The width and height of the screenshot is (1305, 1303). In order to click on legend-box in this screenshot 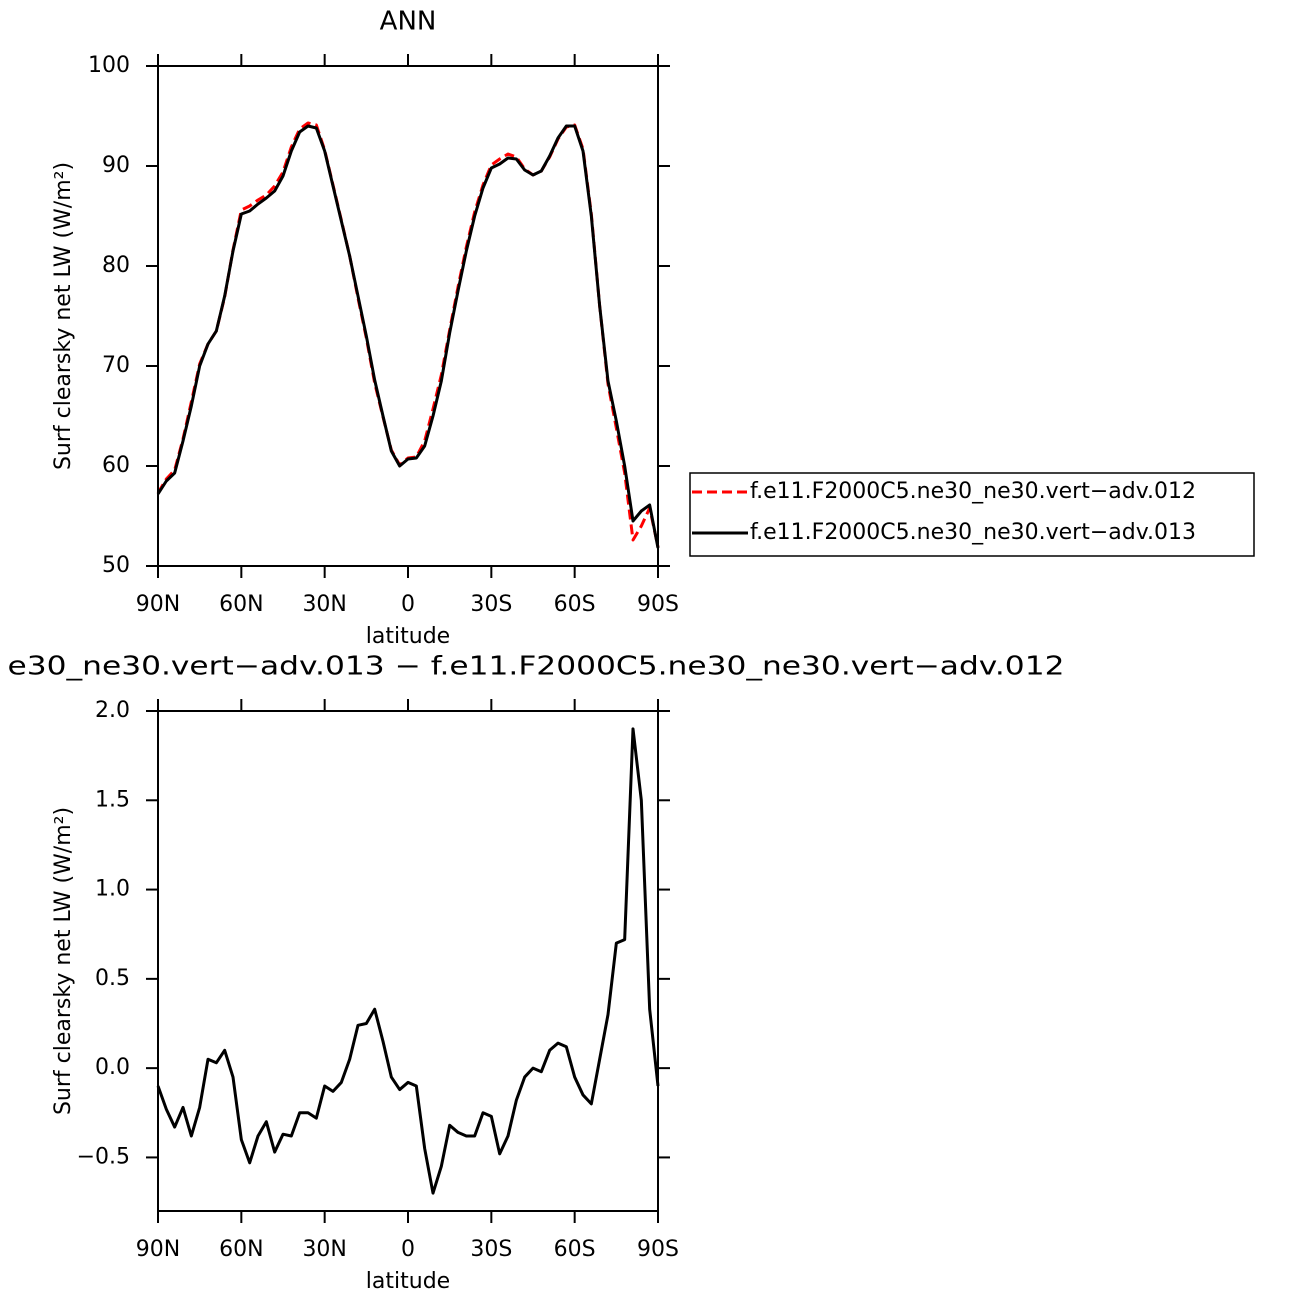, I will do `click(972, 514)`.